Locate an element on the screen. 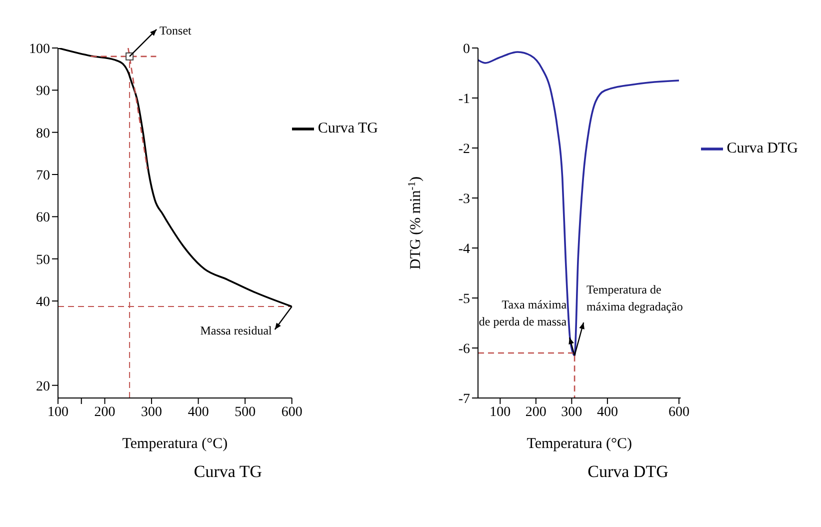  y-tick-label: 90 is located at coordinates (43, 92).